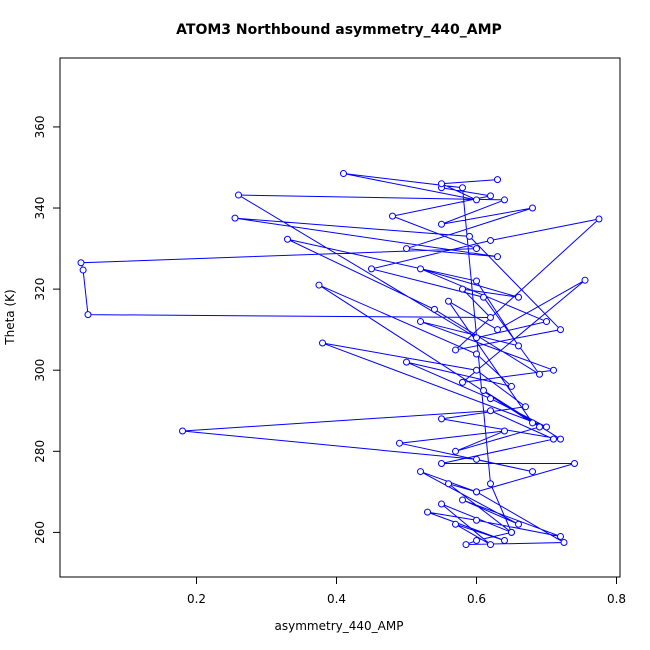 The height and width of the screenshot is (650, 650). What do you see at coordinates (40, 532) in the screenshot?
I see `y-tick-label: 260` at bounding box center [40, 532].